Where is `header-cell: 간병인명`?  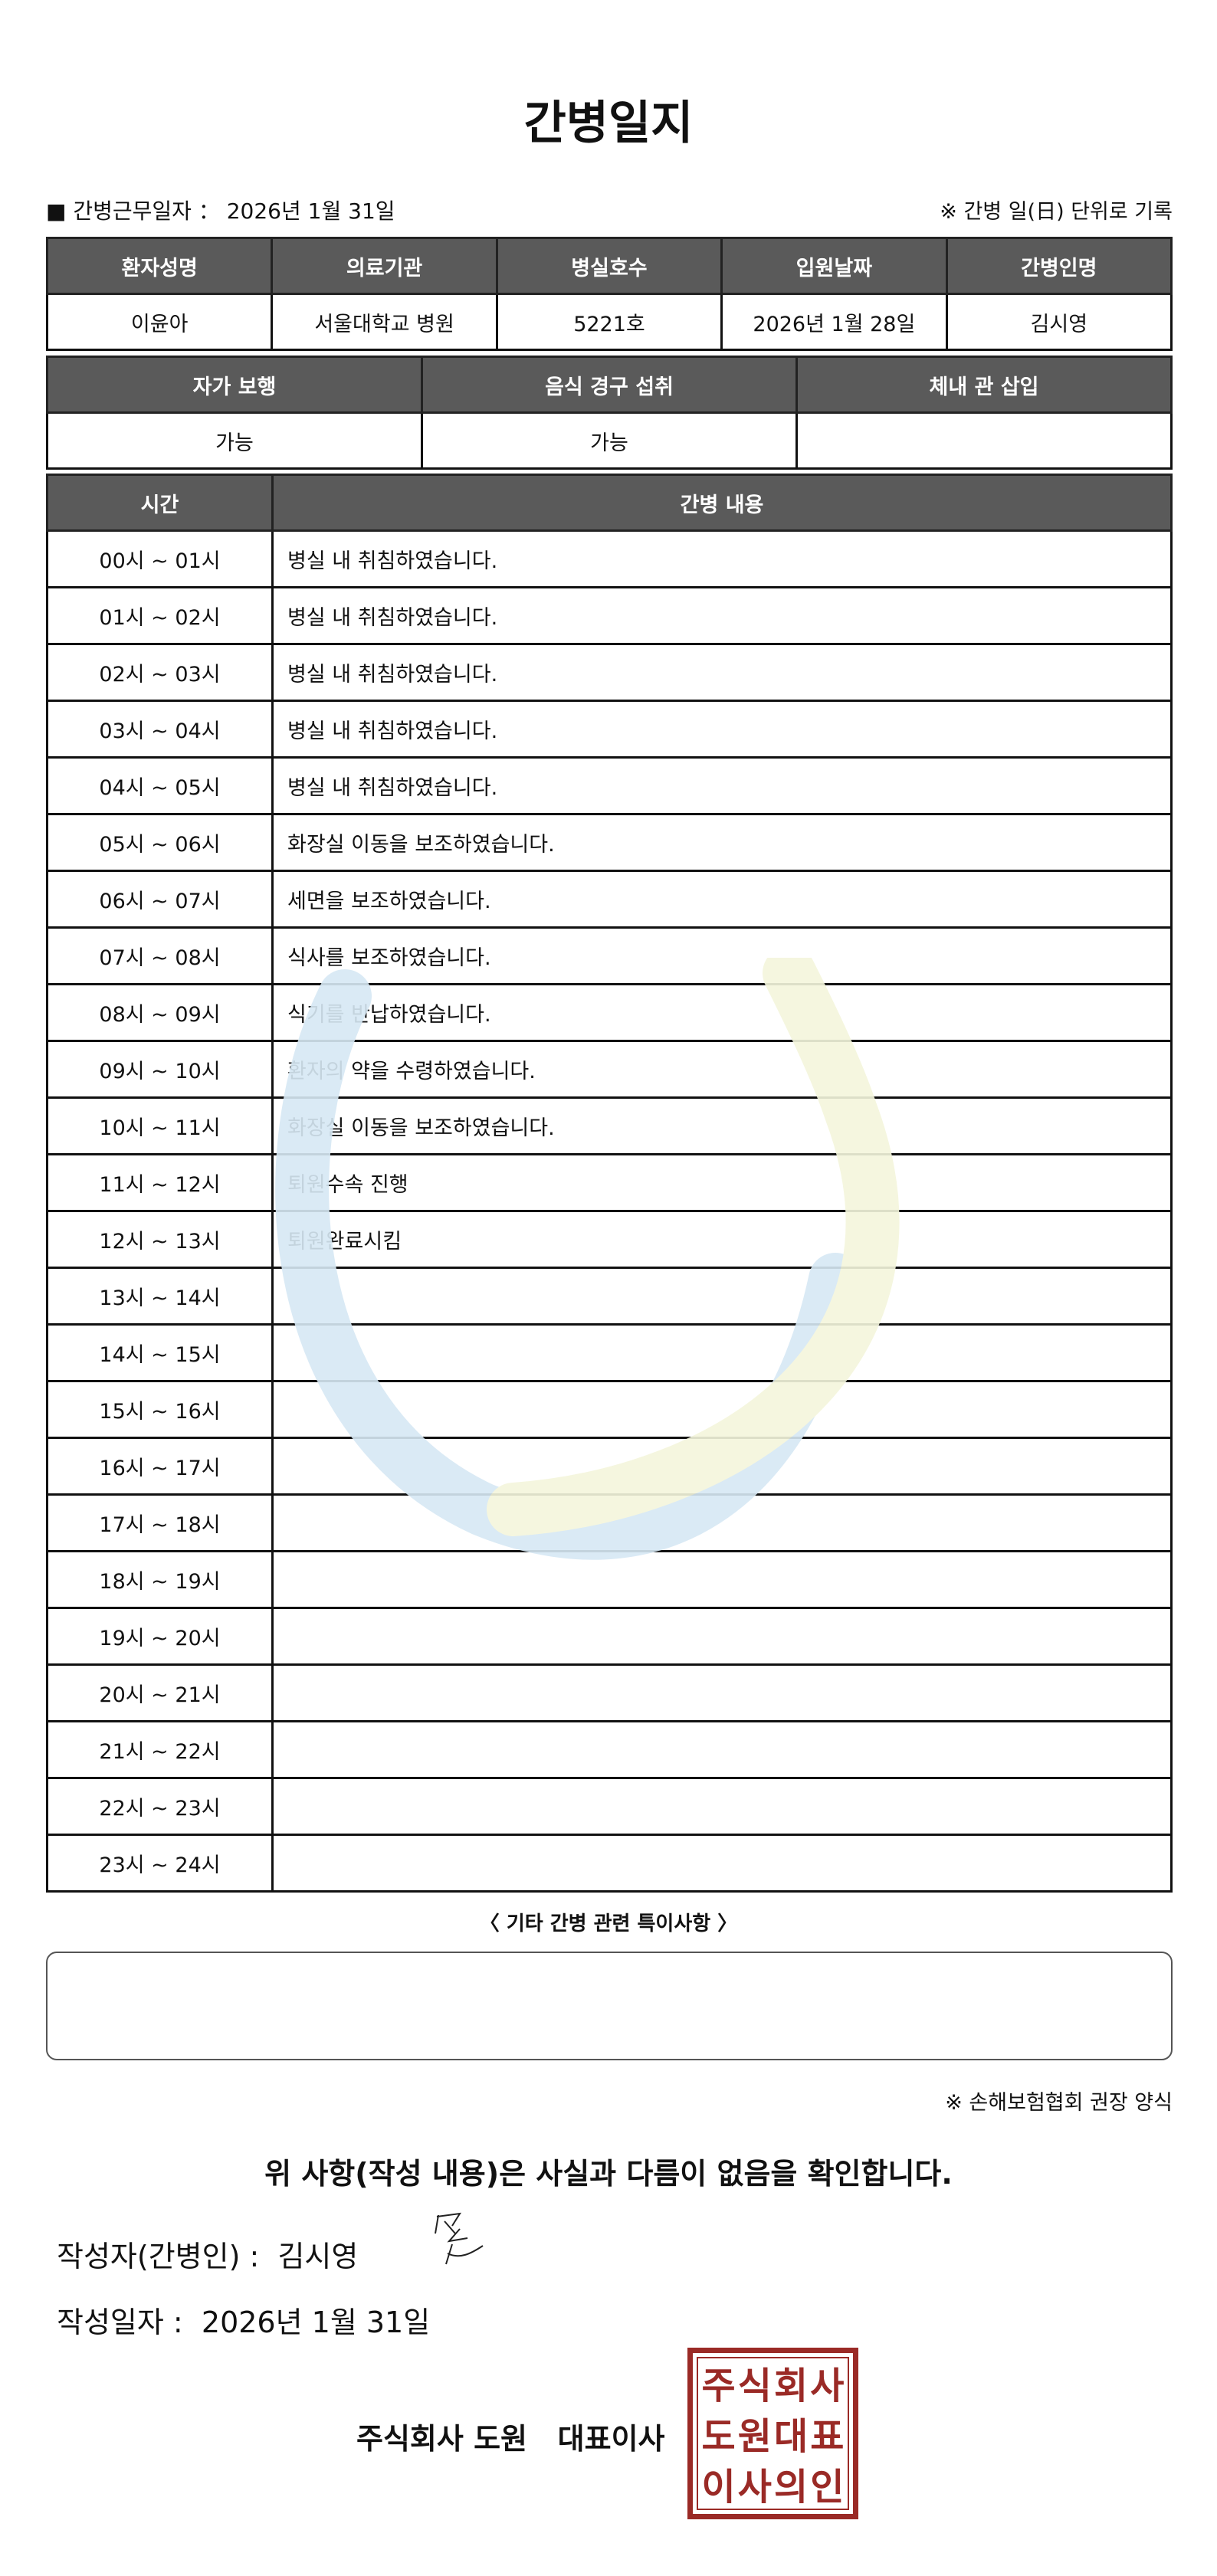 header-cell: 간병인명 is located at coordinates (1059, 266).